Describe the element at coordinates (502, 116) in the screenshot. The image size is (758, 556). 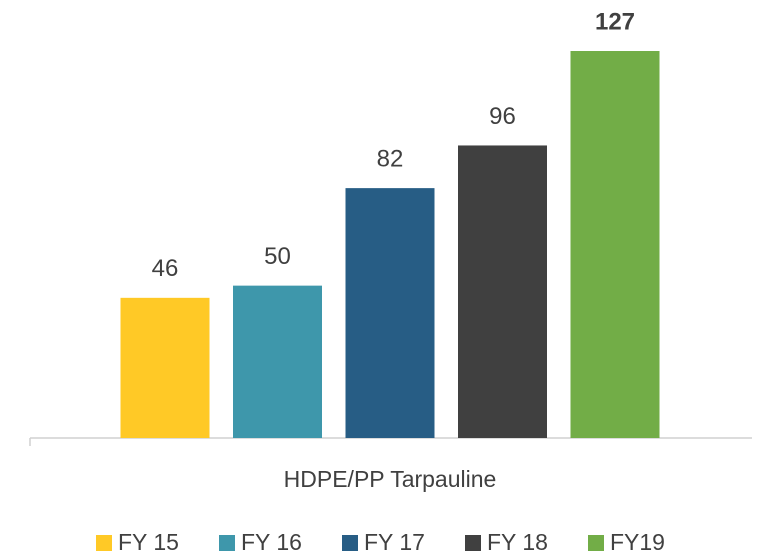
I see `value-label: 96` at that location.